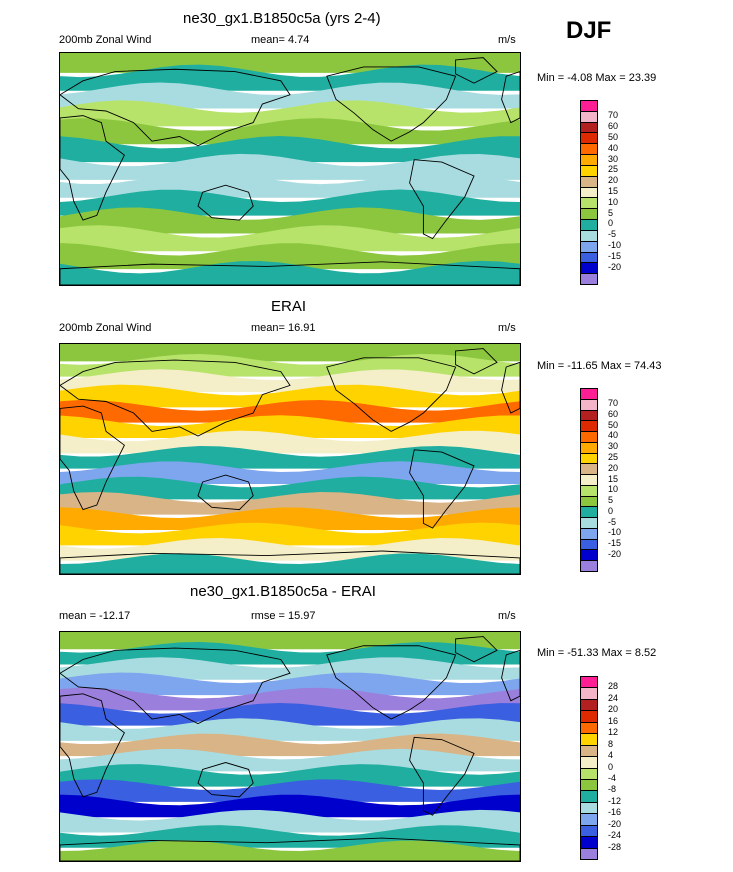  Describe the element at coordinates (613, 720) in the screenshot. I see `colorbar-level-label: 16` at that location.